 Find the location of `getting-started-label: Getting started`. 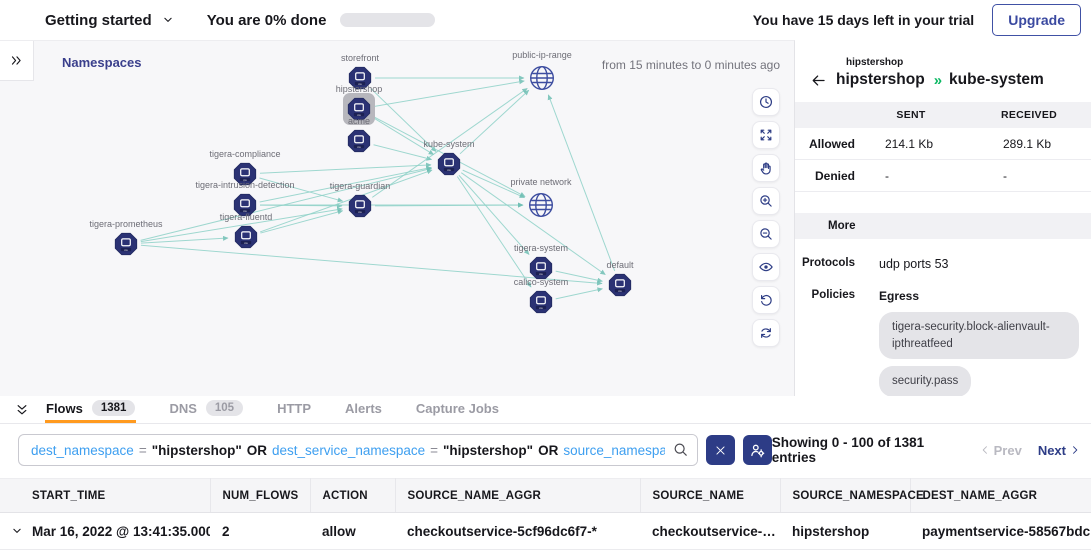

getting-started-label: Getting started is located at coordinates (98, 20).